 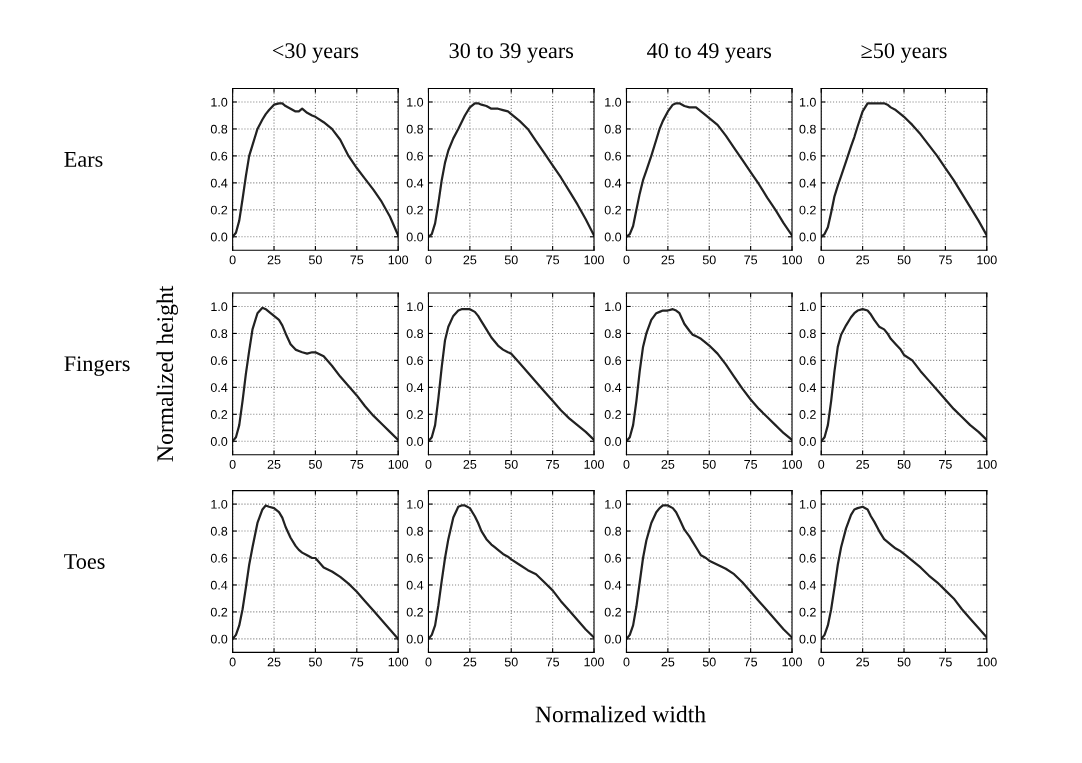 What do you see at coordinates (83, 159) in the screenshot?
I see `text: Ears` at bounding box center [83, 159].